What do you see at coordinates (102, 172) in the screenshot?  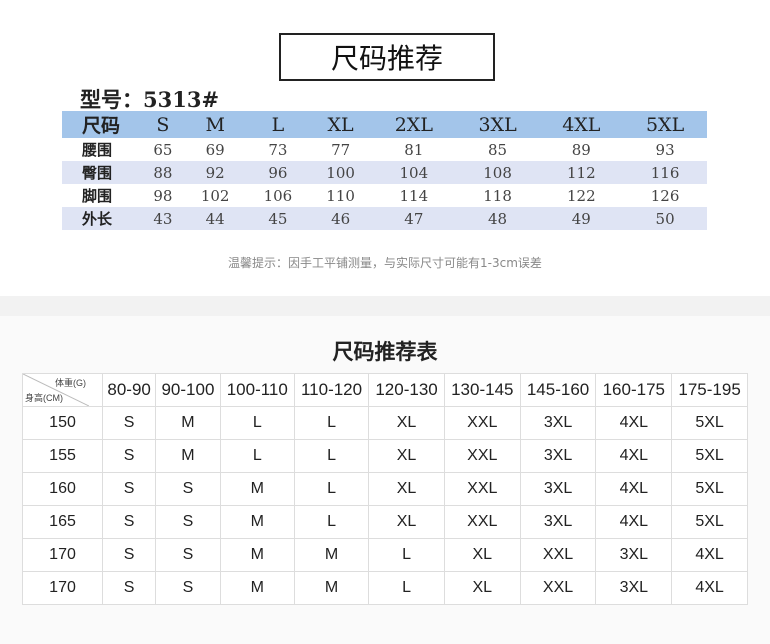 I see `row-label: 臀围` at bounding box center [102, 172].